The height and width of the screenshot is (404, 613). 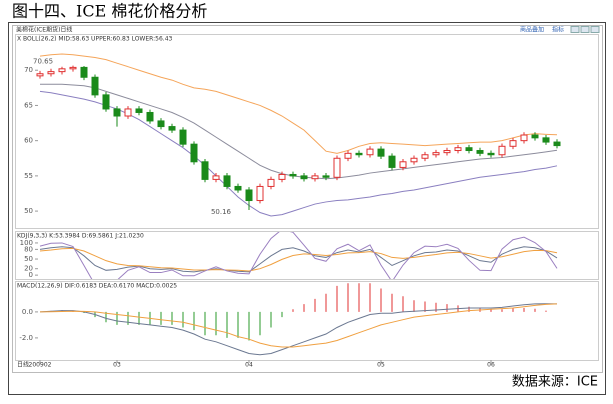 I want to click on x-tick-label: 03, so click(x=117, y=365).